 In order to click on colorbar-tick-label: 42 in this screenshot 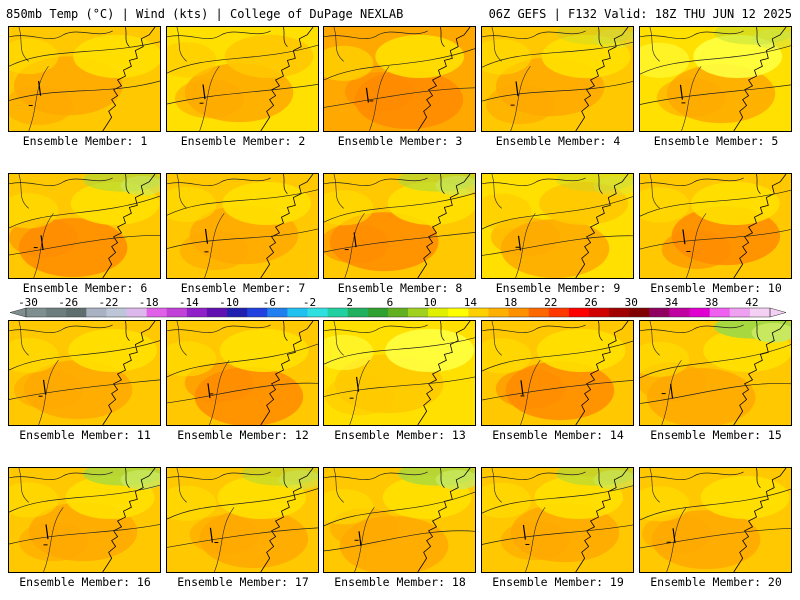, I will do `click(751, 302)`.